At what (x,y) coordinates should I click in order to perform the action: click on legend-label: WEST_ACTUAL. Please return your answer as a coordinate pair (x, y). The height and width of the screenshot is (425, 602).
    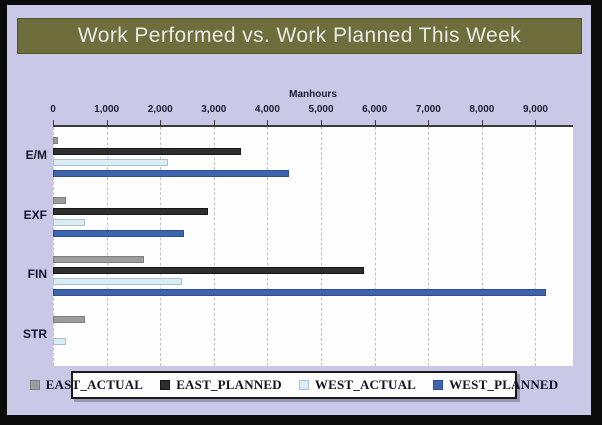
    Looking at the image, I should click on (365, 384).